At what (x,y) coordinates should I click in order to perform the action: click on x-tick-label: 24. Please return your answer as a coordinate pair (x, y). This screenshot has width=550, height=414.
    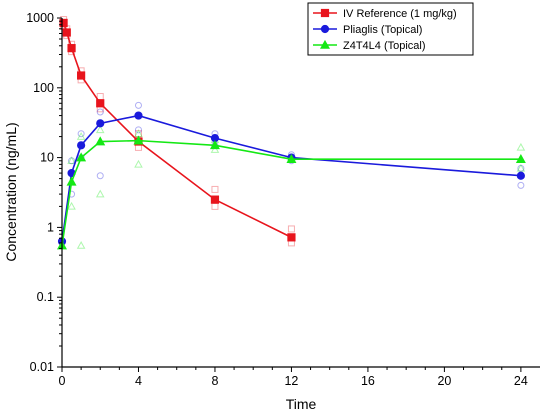
    Looking at the image, I should click on (521, 381).